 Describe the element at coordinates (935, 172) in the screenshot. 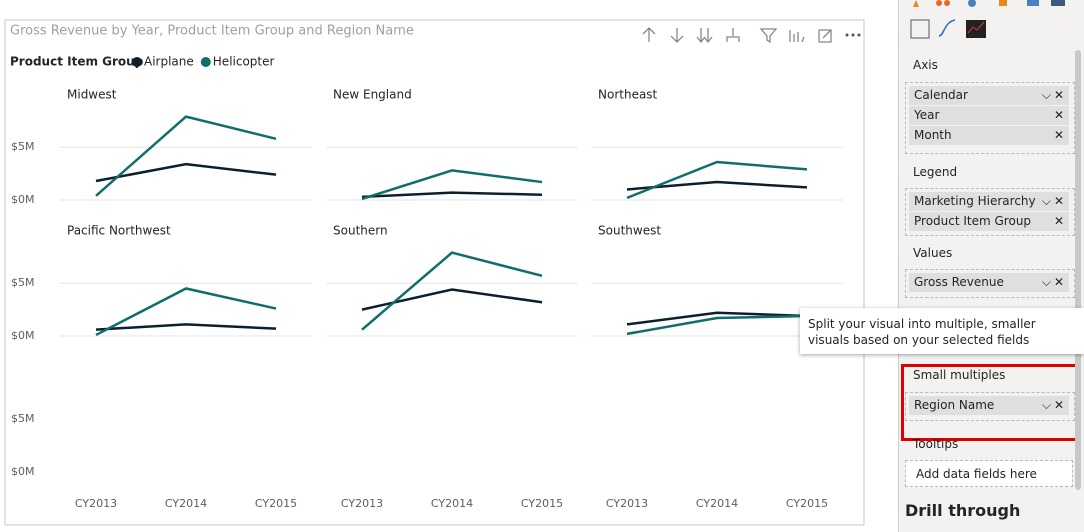

I see `section-title: Legend` at that location.